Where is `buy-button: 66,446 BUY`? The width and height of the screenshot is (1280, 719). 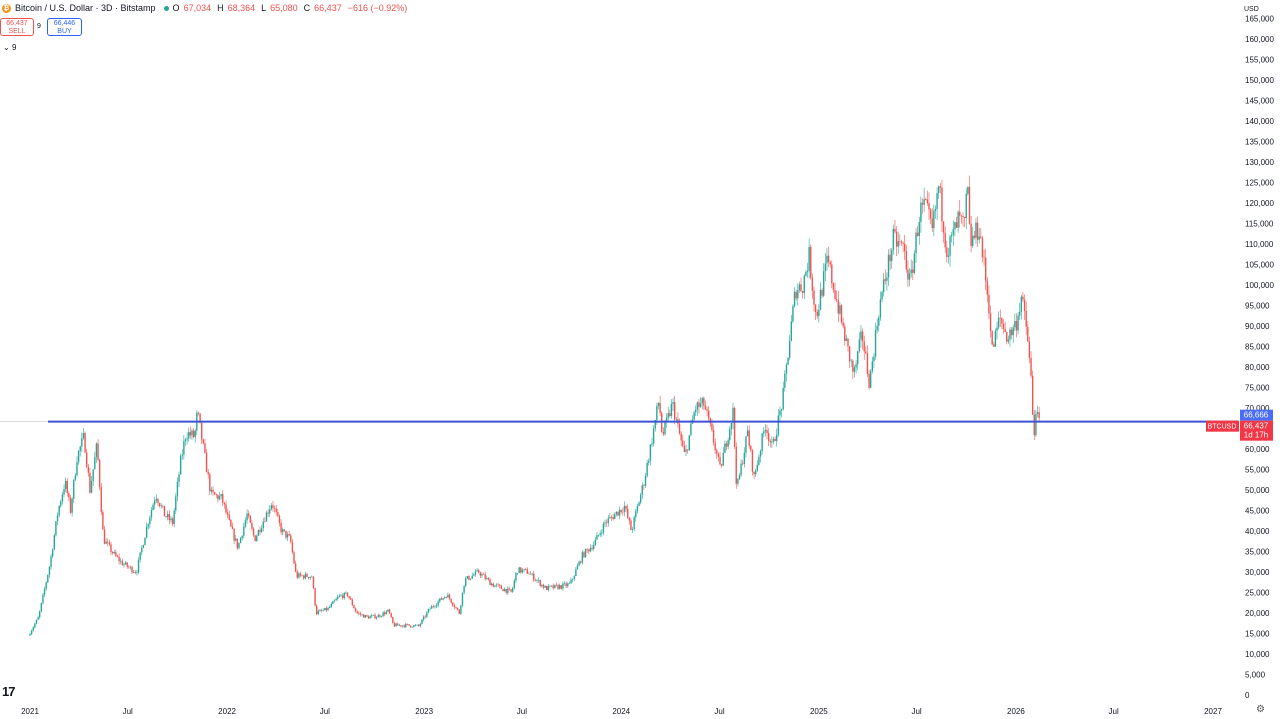
buy-button: 66,446 BUY is located at coordinates (64, 27).